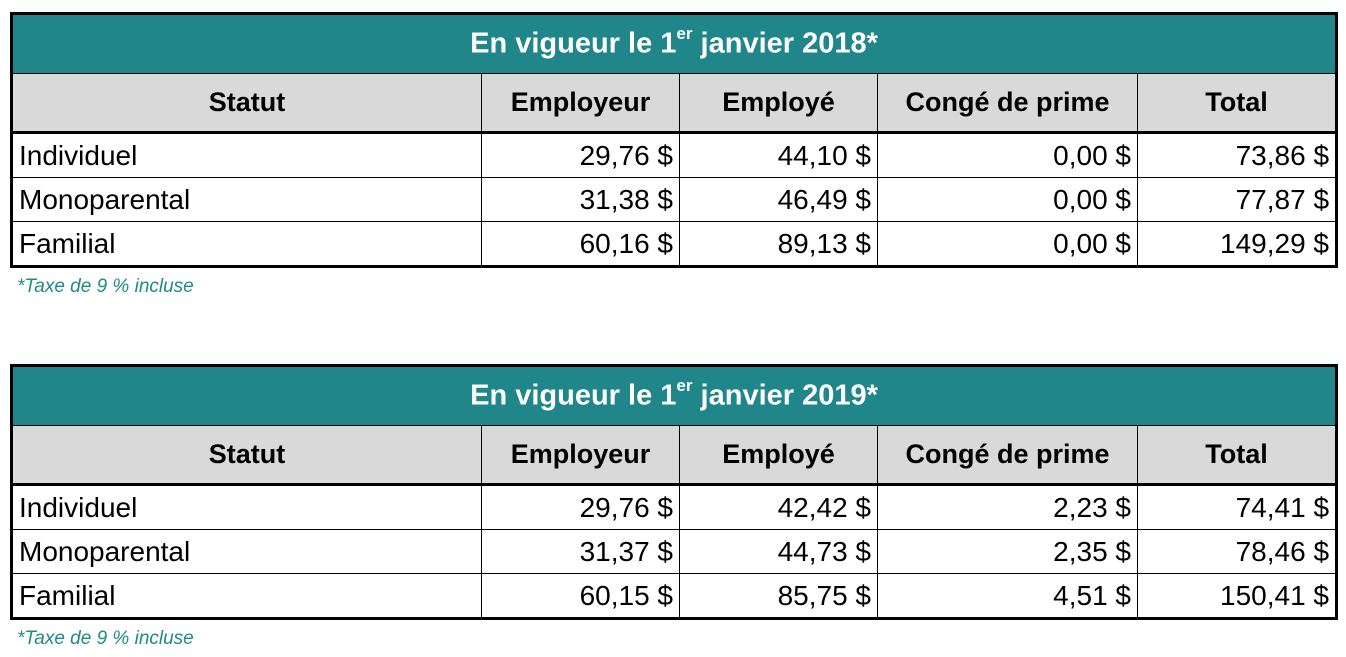  What do you see at coordinates (1237, 551) in the screenshot?
I see `cell-total: 78,46 $` at bounding box center [1237, 551].